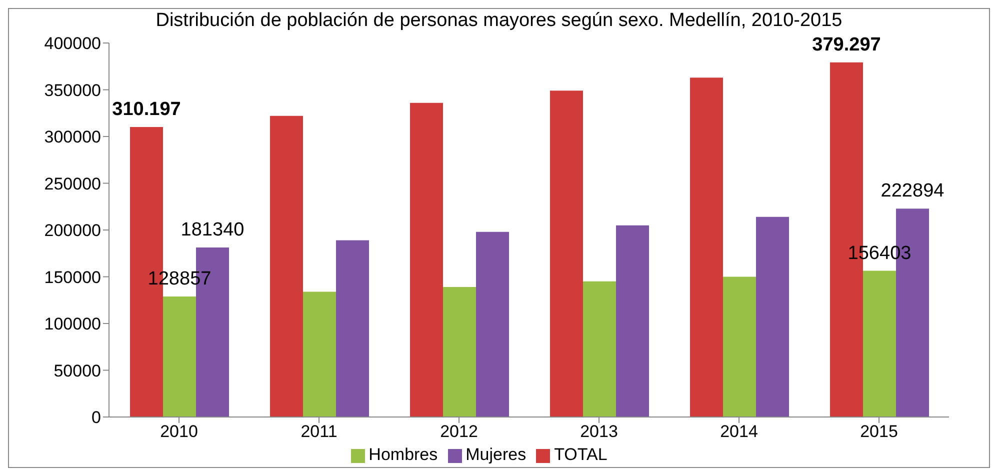 The image size is (998, 475). What do you see at coordinates (739, 432) in the screenshot?
I see `x-tick-label: 2014` at bounding box center [739, 432].